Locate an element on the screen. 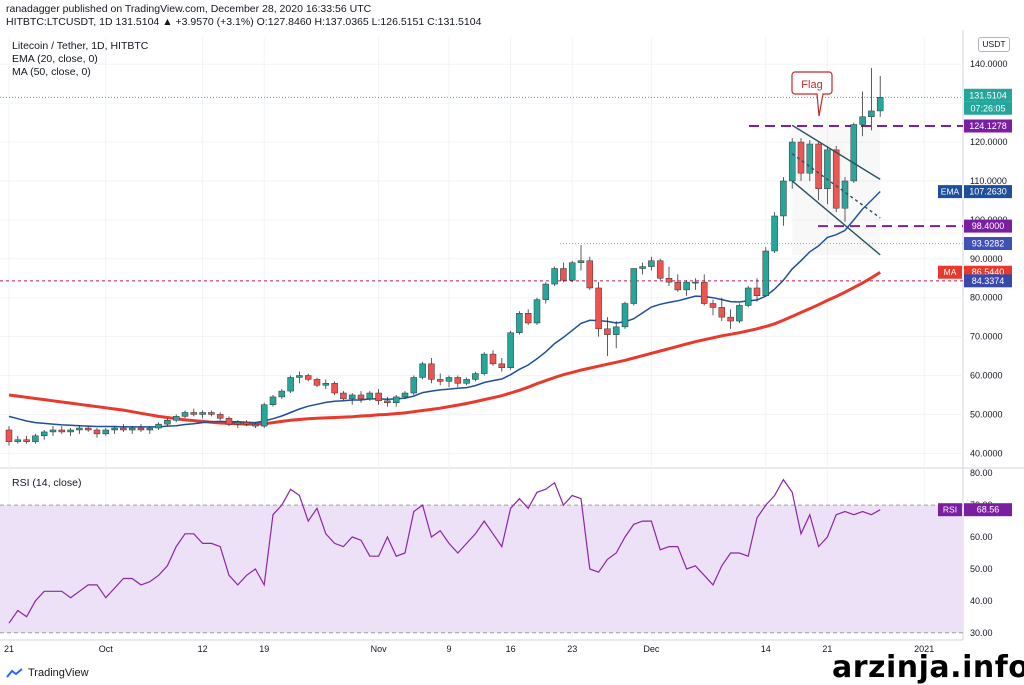  x-tick-label: 9 is located at coordinates (448, 649).